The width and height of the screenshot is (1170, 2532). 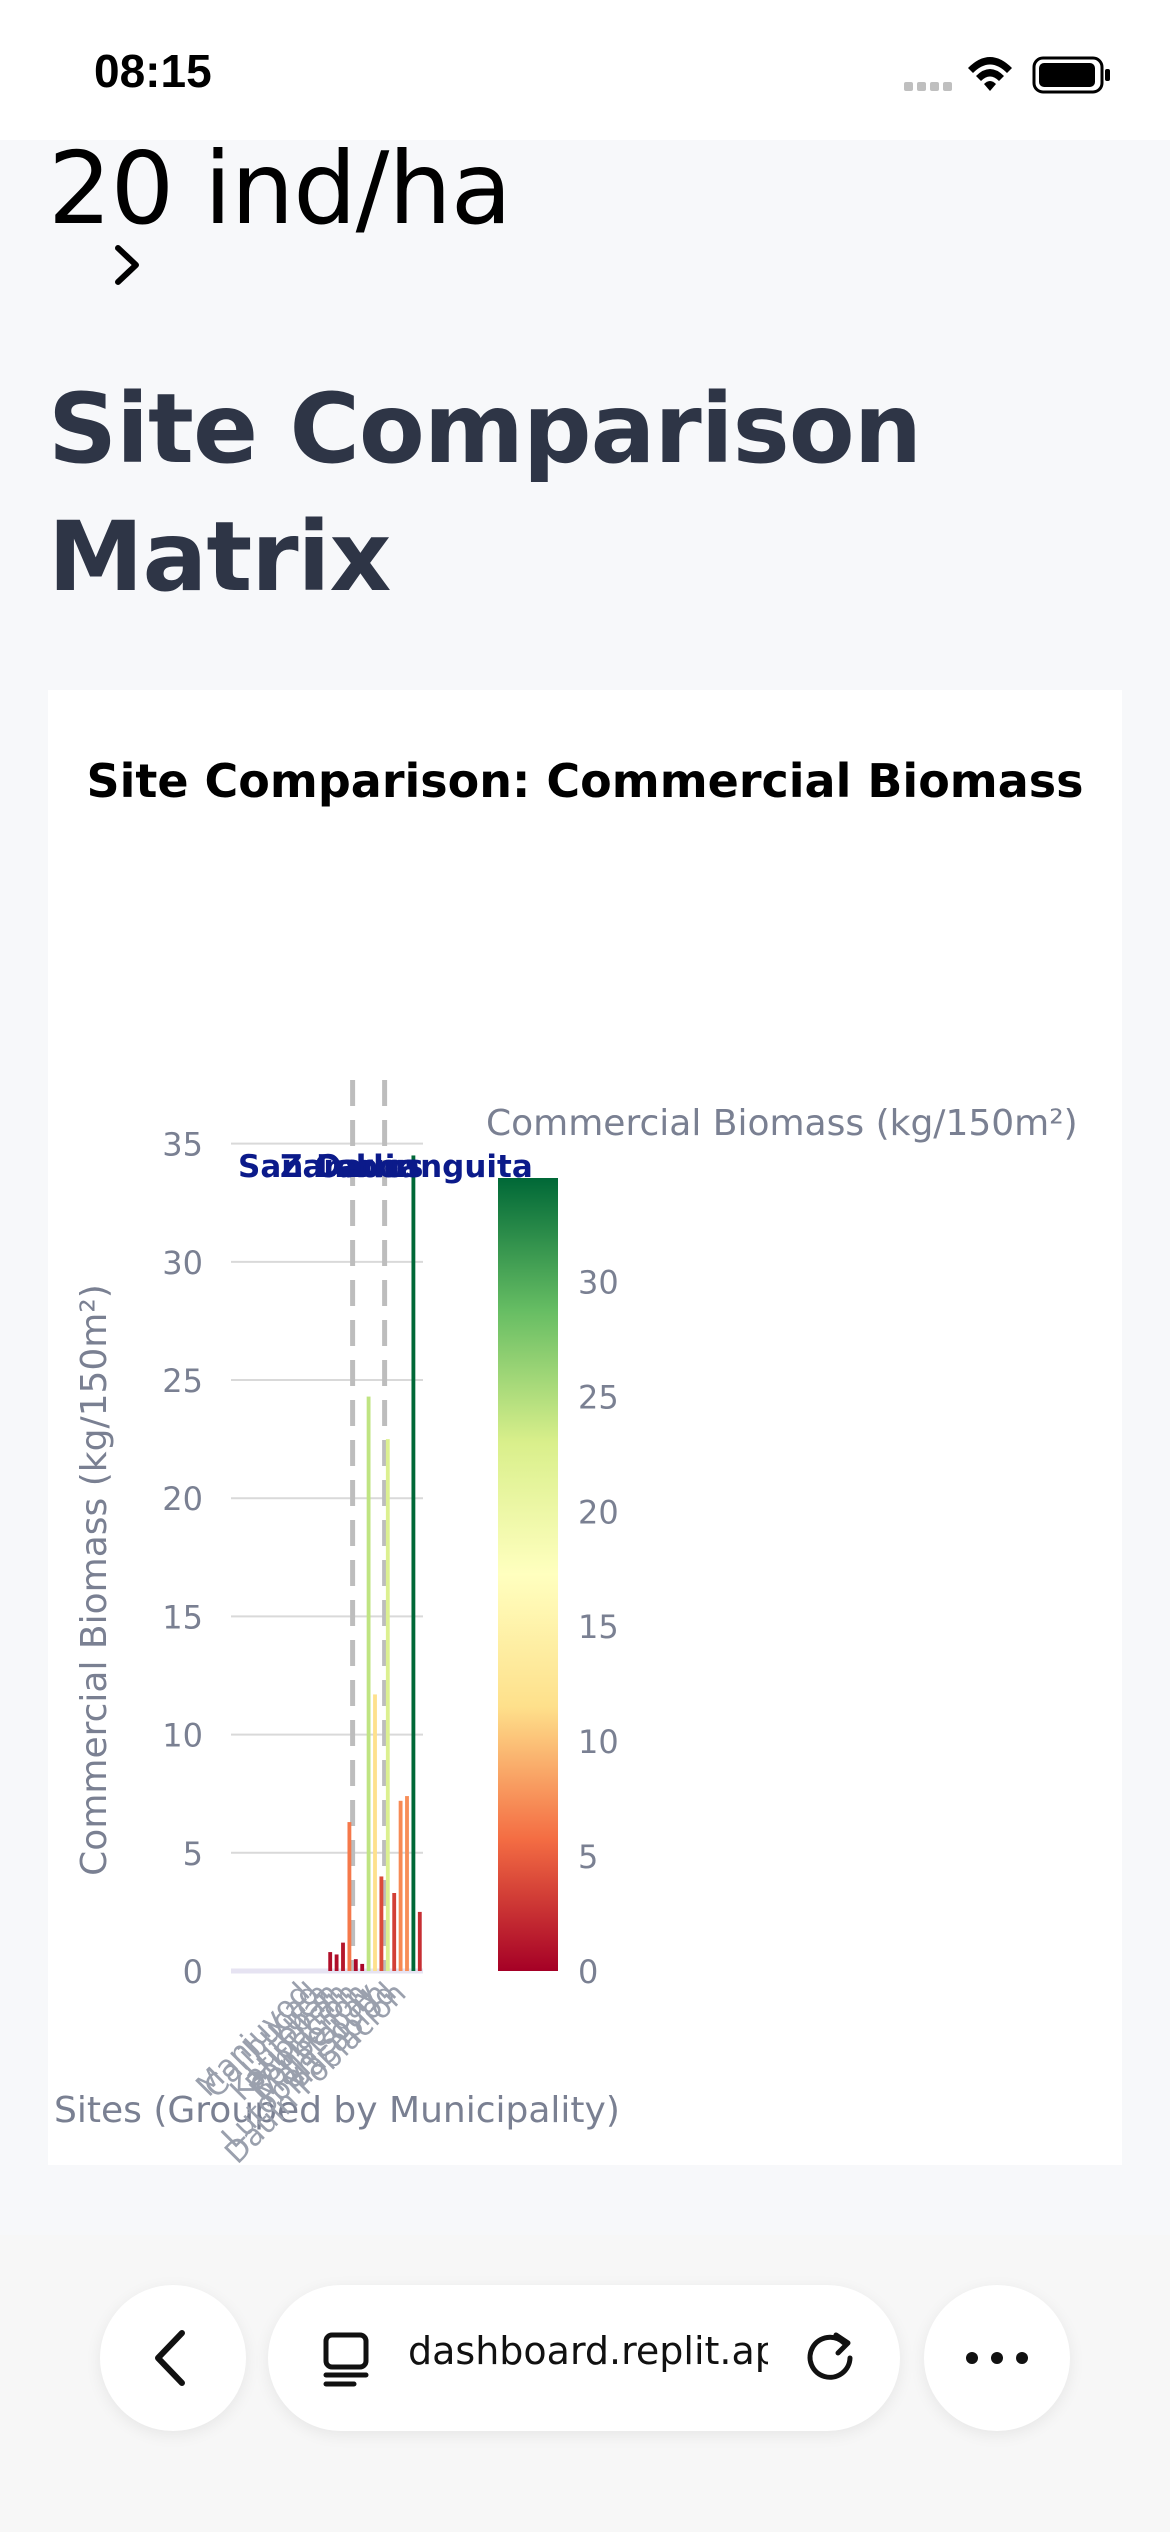 I want to click on section-title: Site Comparison Matrix, so click(x=485, y=493).